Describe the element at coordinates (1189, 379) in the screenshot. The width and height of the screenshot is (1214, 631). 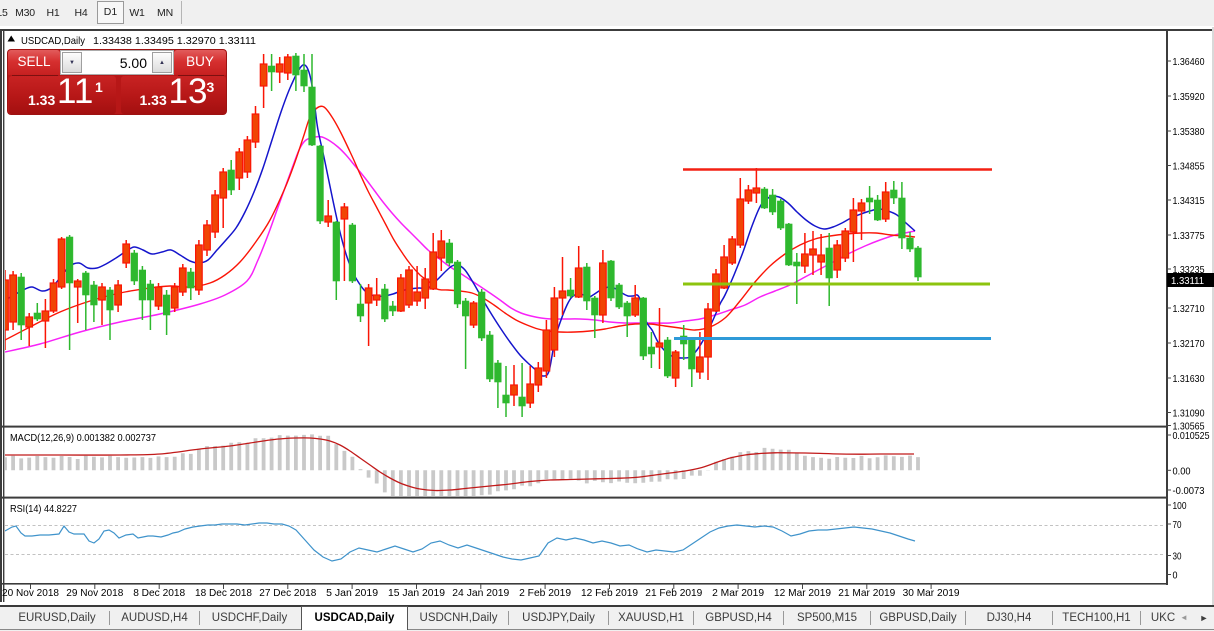
I see `svg-text: 1.31630` at that location.